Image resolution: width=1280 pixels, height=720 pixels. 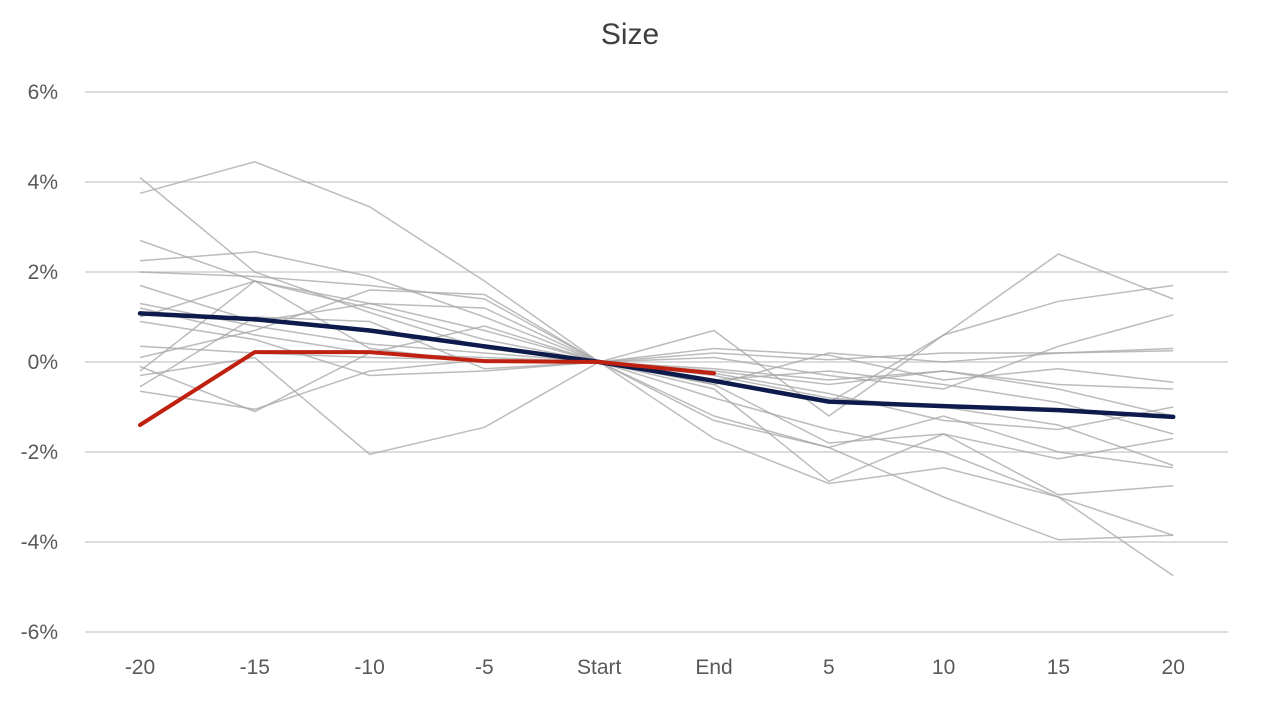 What do you see at coordinates (1058, 667) in the screenshot?
I see `x-tick-label: 15` at bounding box center [1058, 667].